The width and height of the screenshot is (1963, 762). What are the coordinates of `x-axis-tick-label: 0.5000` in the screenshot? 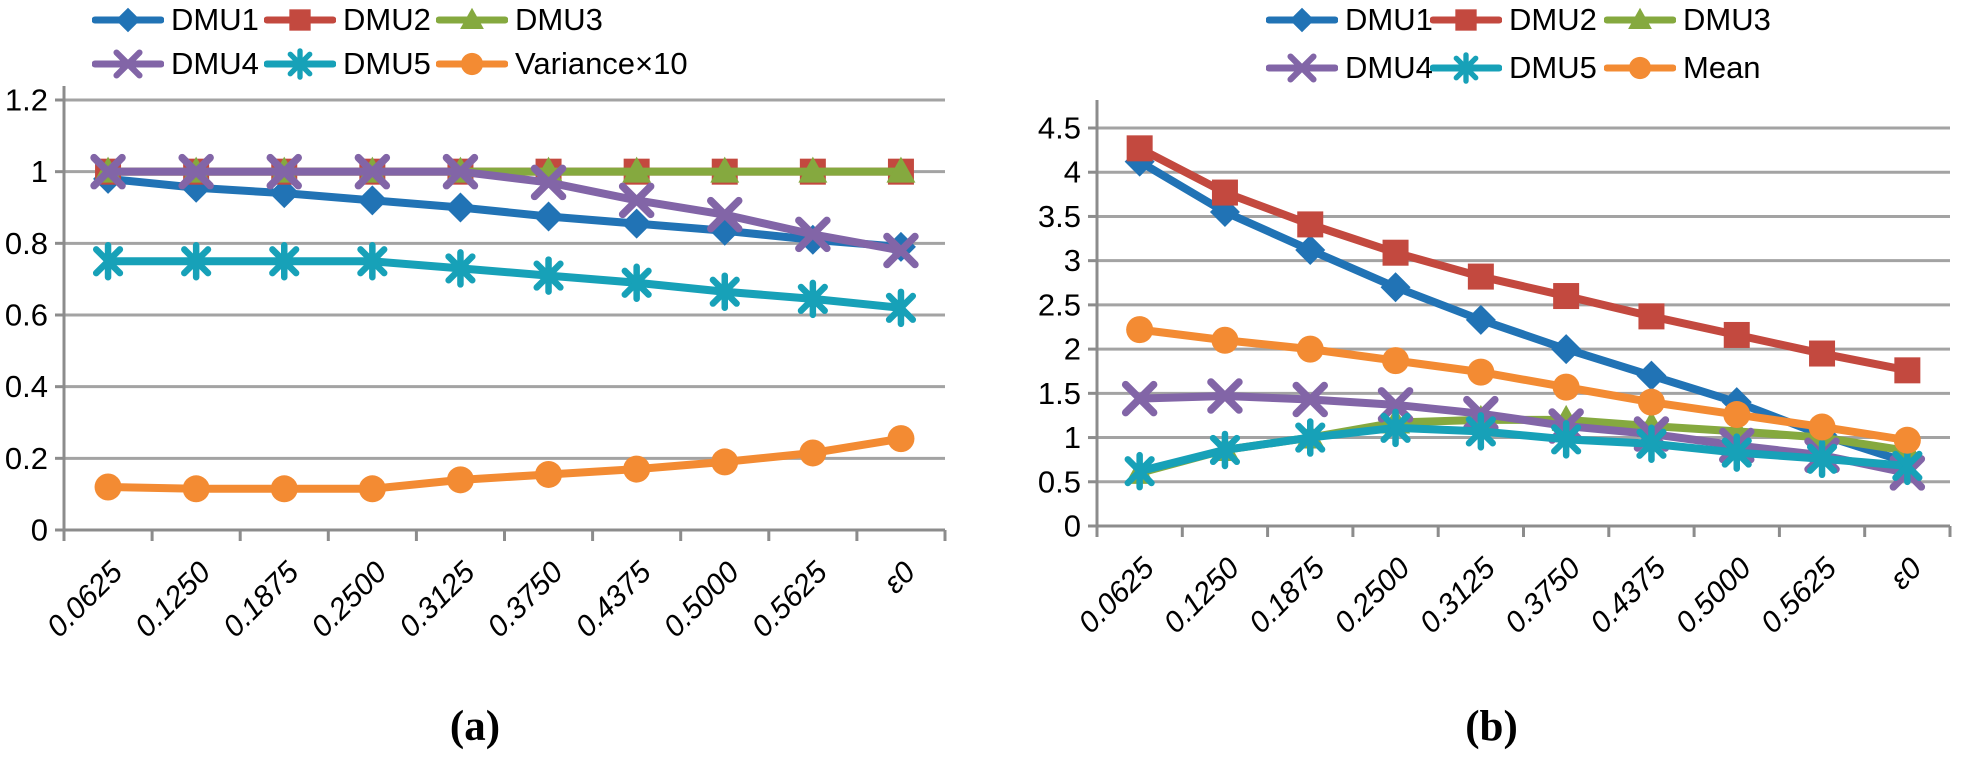 It's located at (701, 599).